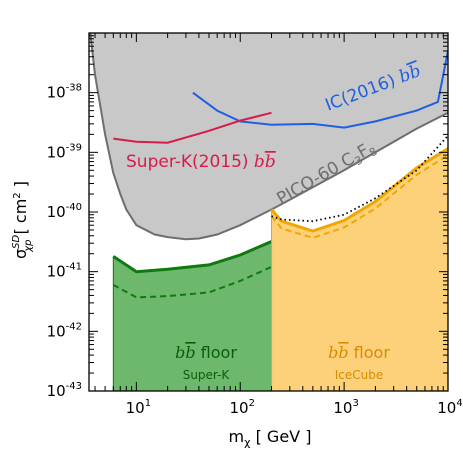  I want to click on icecube-floor-line, so click(359, 190).